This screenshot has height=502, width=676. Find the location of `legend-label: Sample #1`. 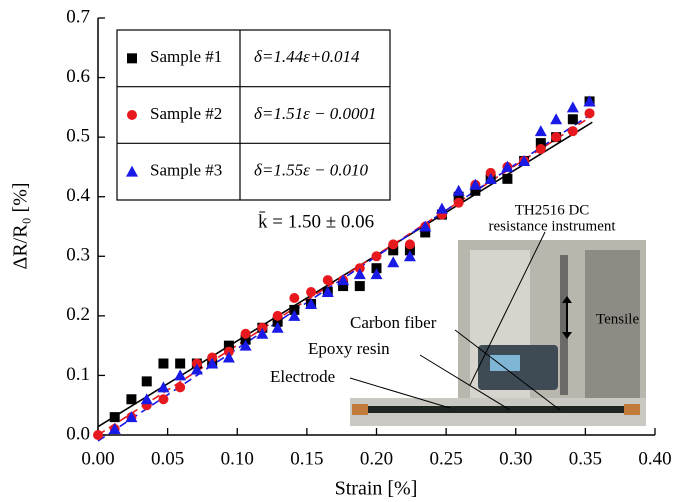

legend-label: Sample #1 is located at coordinates (186, 56).